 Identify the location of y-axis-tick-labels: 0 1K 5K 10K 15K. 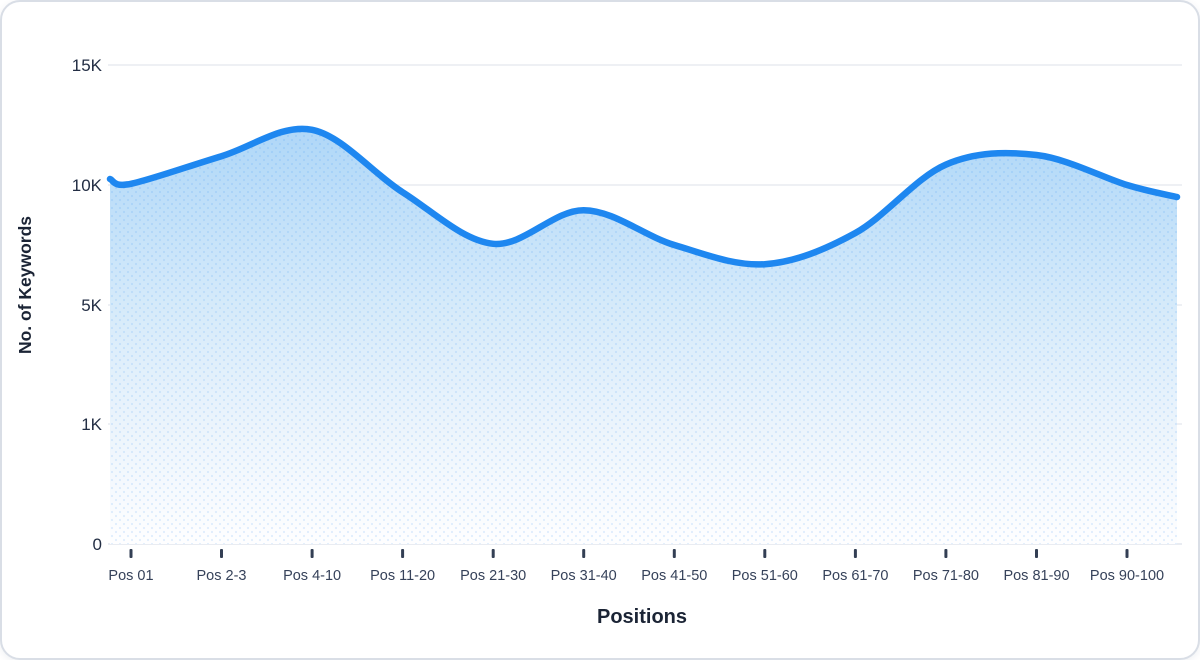
(87, 305).